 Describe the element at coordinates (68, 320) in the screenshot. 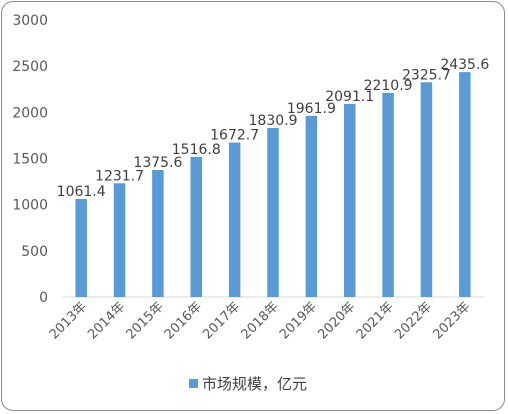

I see `x-tick-label: 2013年` at that location.